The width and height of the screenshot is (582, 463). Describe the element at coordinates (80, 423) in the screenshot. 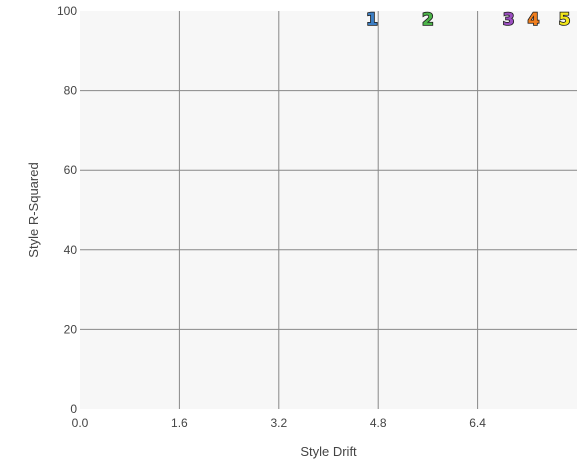

I see `x-tick-label: 0.0` at that location.